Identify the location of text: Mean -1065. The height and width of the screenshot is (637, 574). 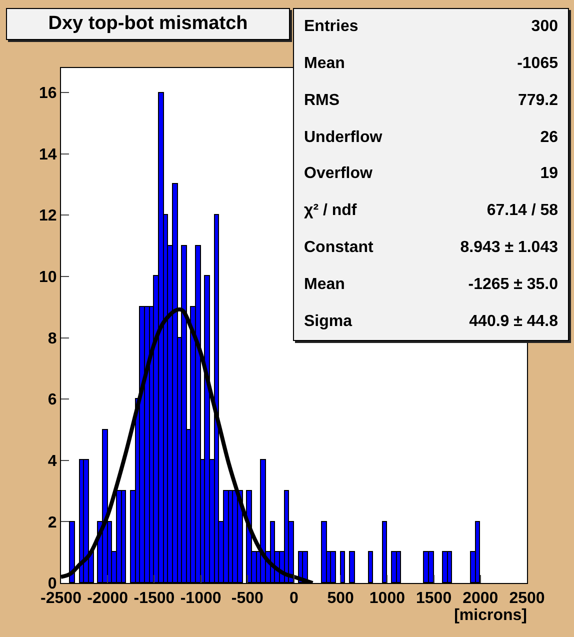
(431, 63).